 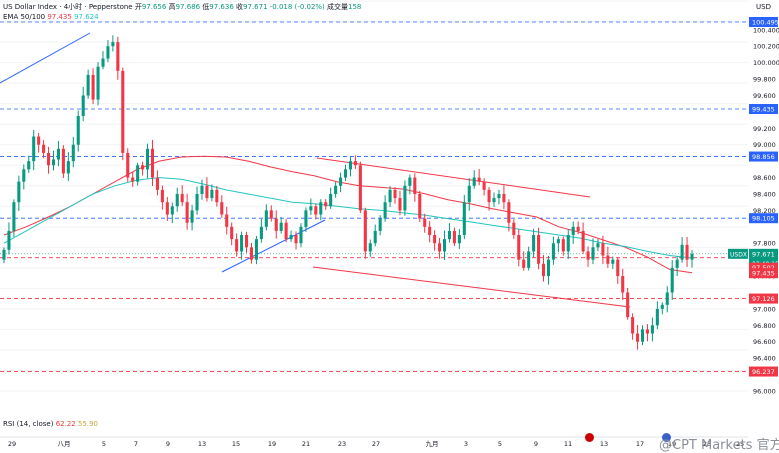 What do you see at coordinates (240, 7) in the screenshot?
I see `close-label: 收` at bounding box center [240, 7].